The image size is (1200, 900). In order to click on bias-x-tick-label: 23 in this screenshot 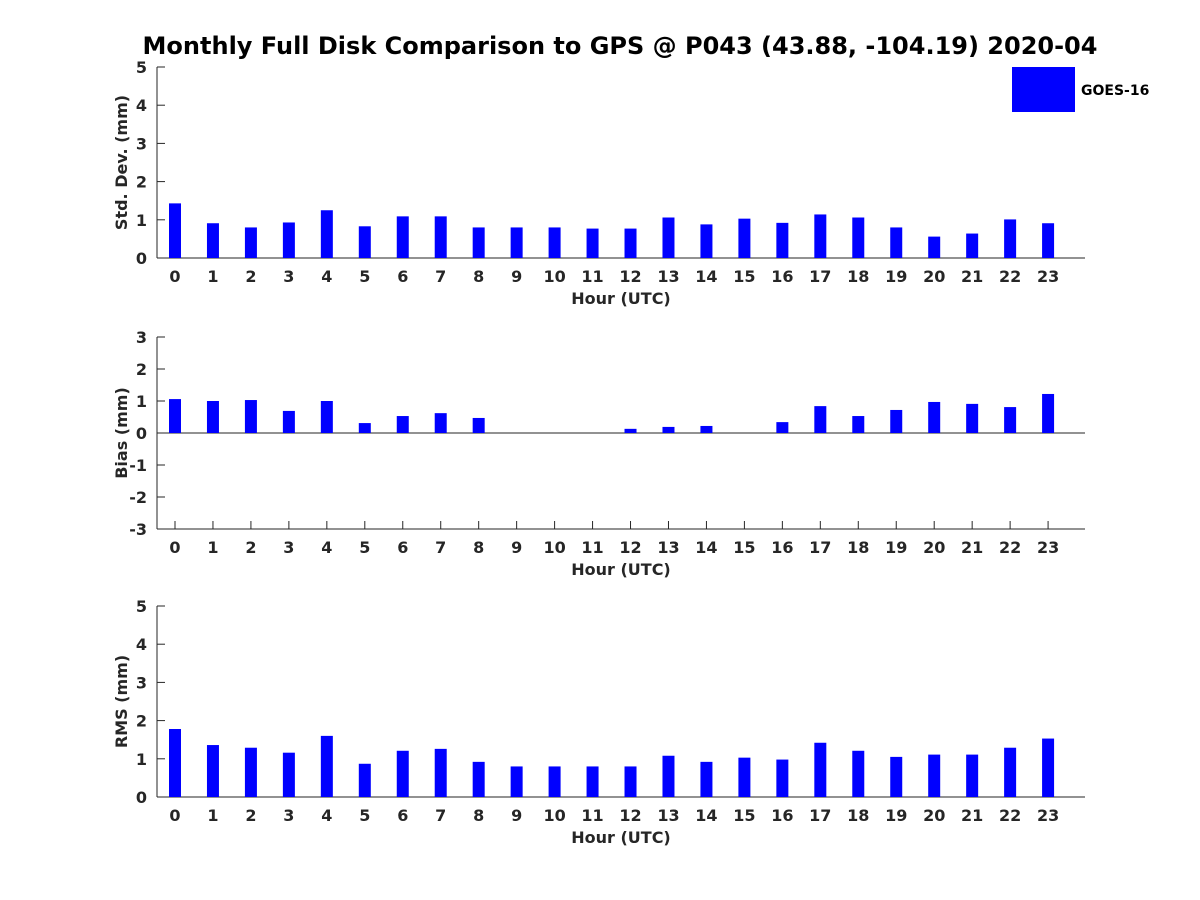, I will do `click(1048, 547)`.